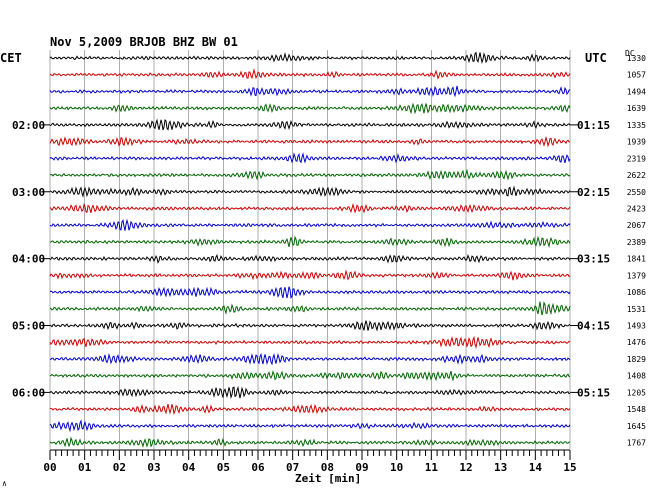 The height and width of the screenshot is (499, 650). What do you see at coordinates (636, 242) in the screenshot?
I see `trace-dc-value: 2389` at bounding box center [636, 242].